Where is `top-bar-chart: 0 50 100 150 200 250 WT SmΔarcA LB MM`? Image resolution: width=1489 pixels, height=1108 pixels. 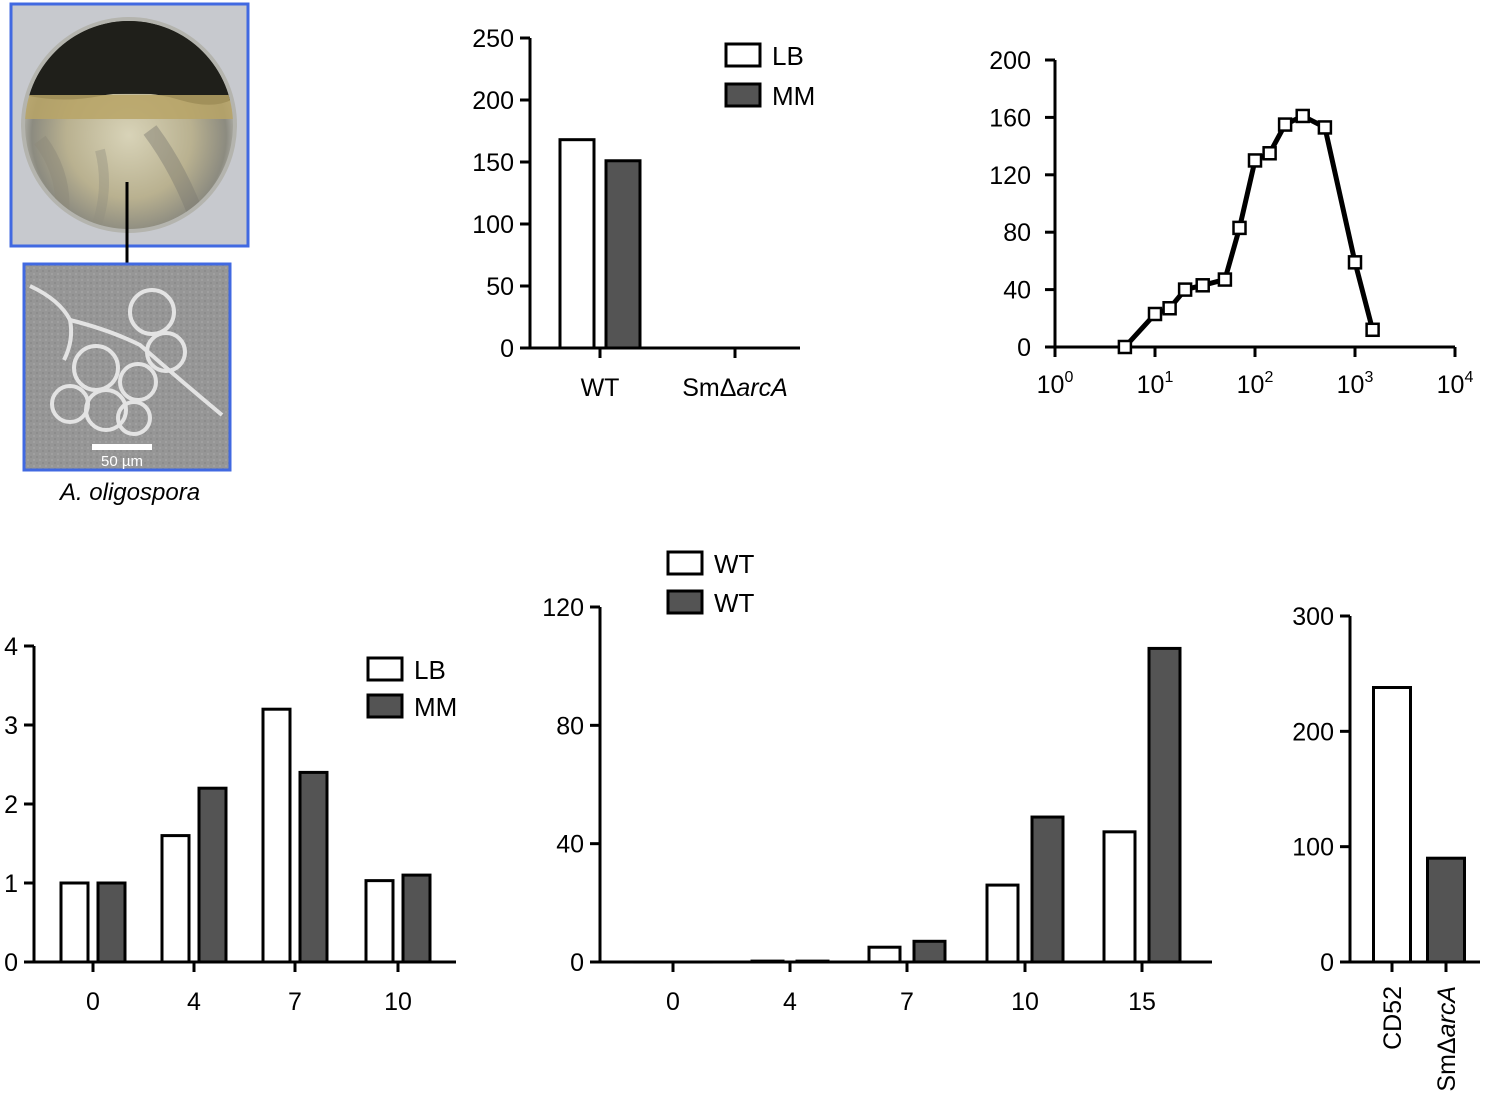 top-bar-chart: 0 50 100 150 200 250 WT SmΔarcA LB MM is located at coordinates (643, 213).